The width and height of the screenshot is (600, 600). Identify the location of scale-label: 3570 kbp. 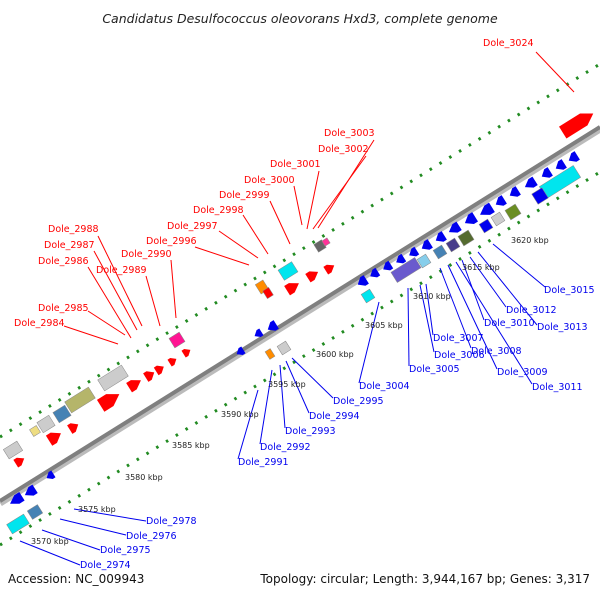
(50, 541).